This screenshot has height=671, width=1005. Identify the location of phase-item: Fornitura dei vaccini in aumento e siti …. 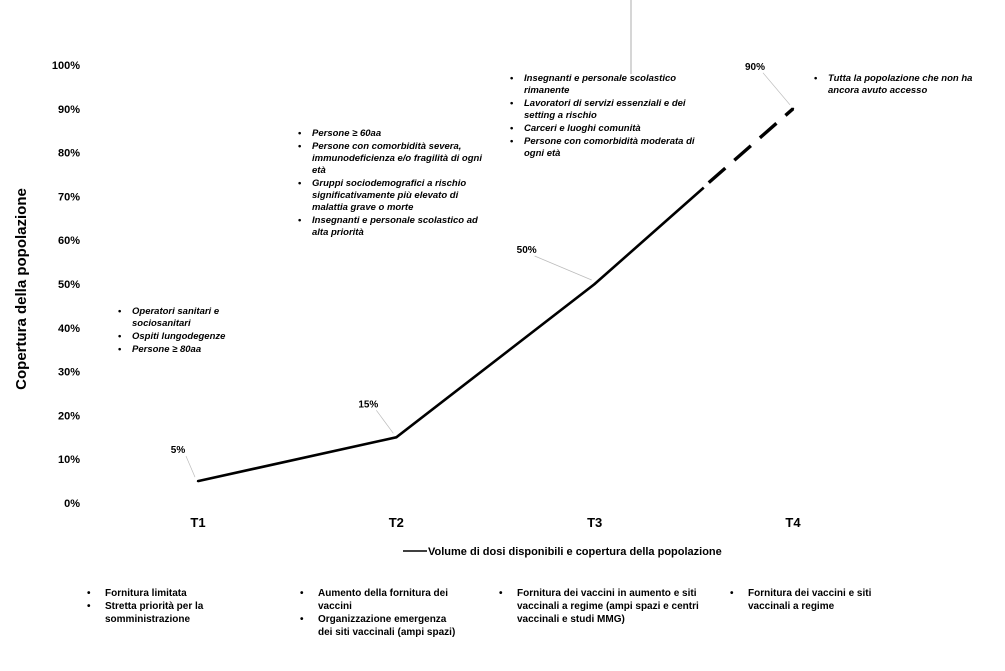
(599, 606).